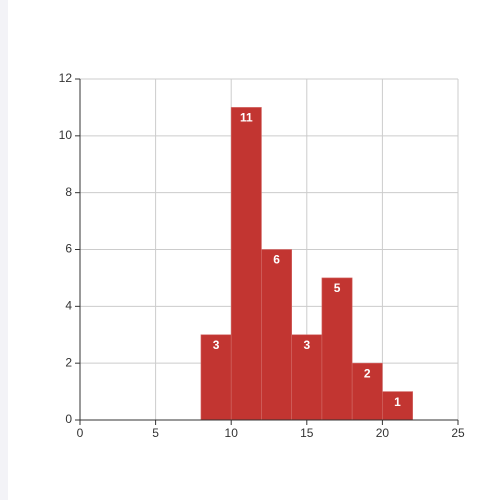 The image size is (500, 500). Describe the element at coordinates (458, 433) in the screenshot. I see `x-tick-label: 25` at that location.